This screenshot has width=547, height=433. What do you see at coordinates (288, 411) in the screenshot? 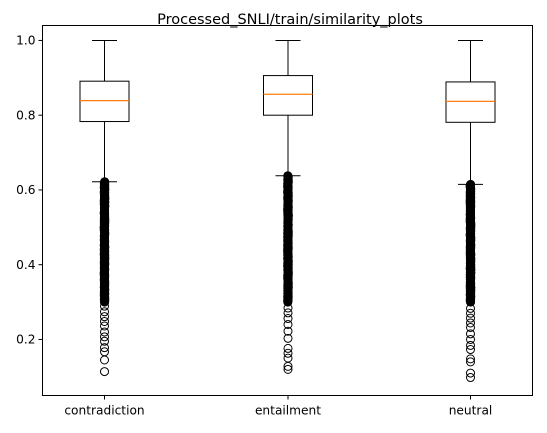
I see `x-tick-label: entailment` at bounding box center [288, 411].